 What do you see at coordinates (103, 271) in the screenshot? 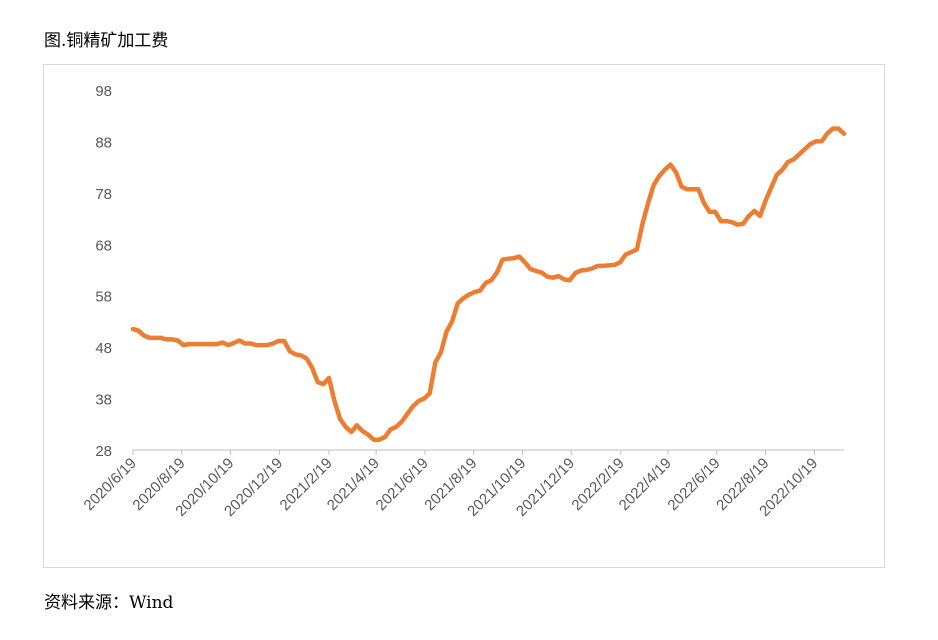
I see `y-axis: 28 38 48 58 68 78 88 98` at bounding box center [103, 271].